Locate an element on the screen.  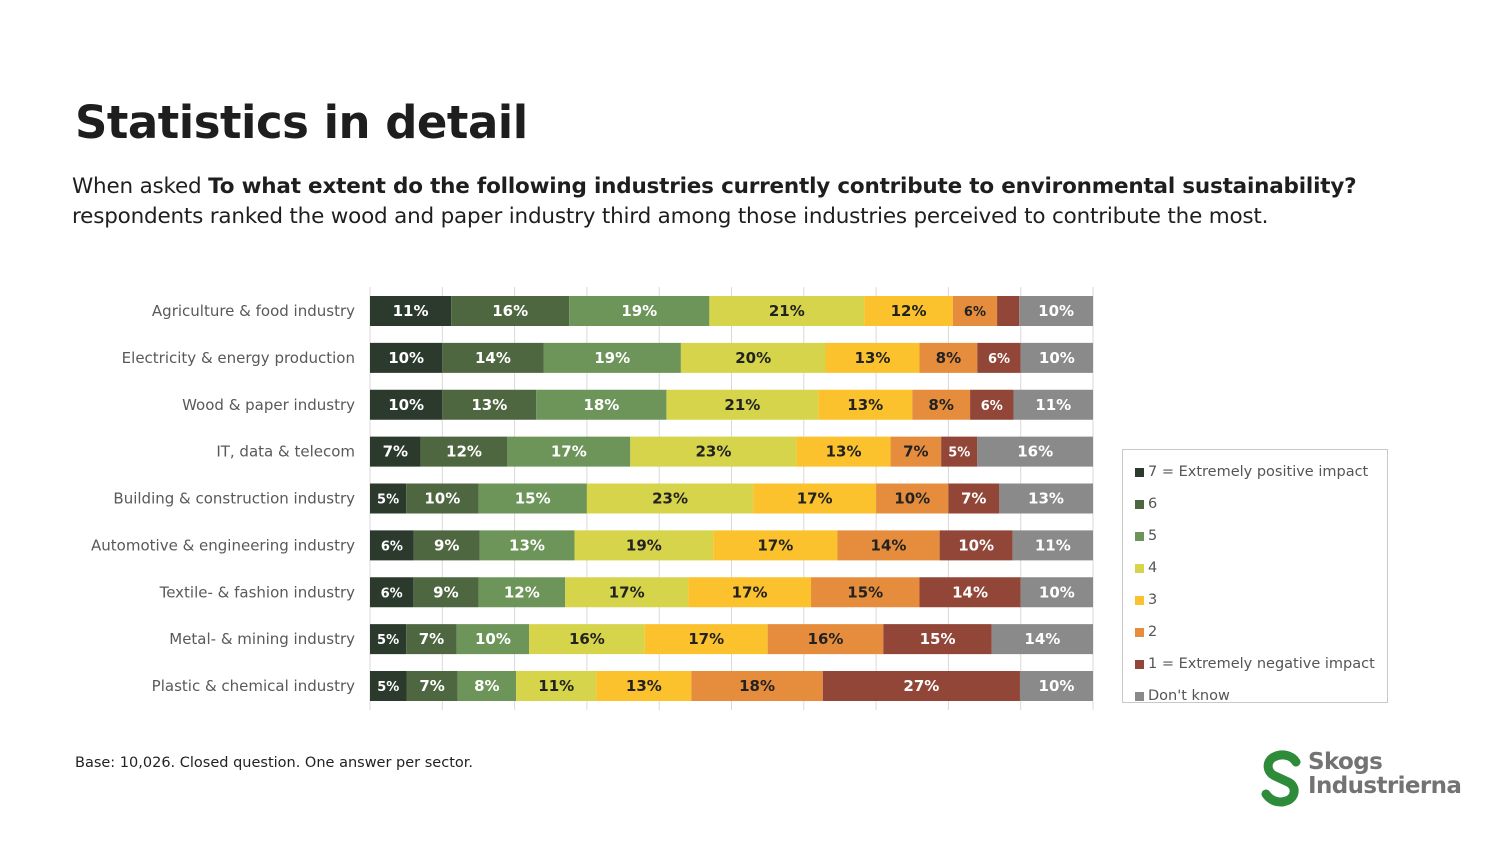
legend-label: 7 = Extremely positive impact is located at coordinates (1258, 472).